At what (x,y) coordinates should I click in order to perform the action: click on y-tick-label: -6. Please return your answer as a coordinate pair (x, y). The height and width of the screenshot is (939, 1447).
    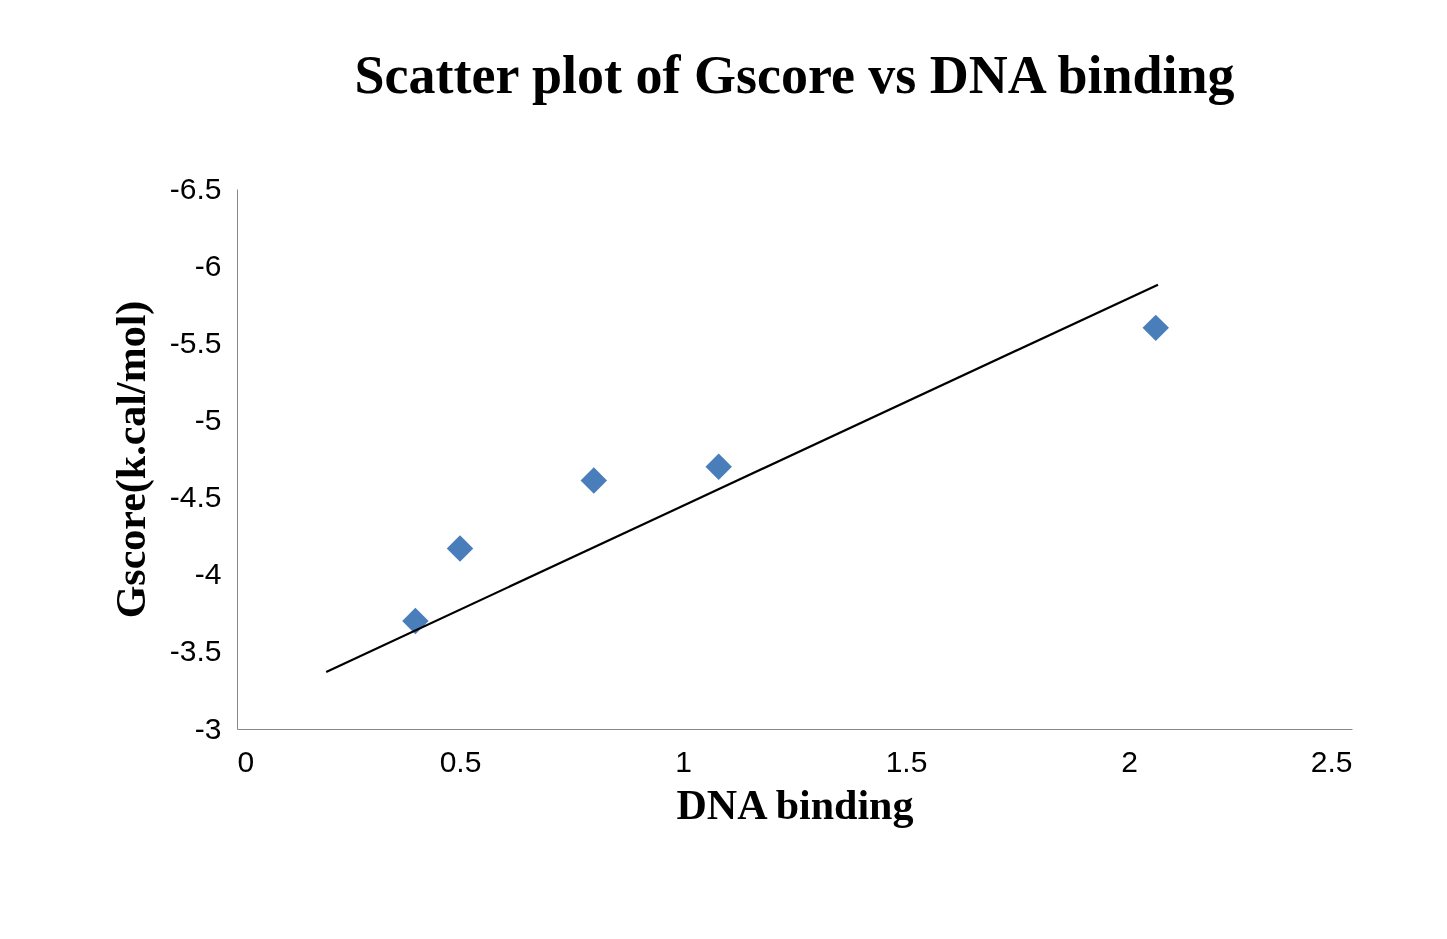
    Looking at the image, I should click on (208, 265).